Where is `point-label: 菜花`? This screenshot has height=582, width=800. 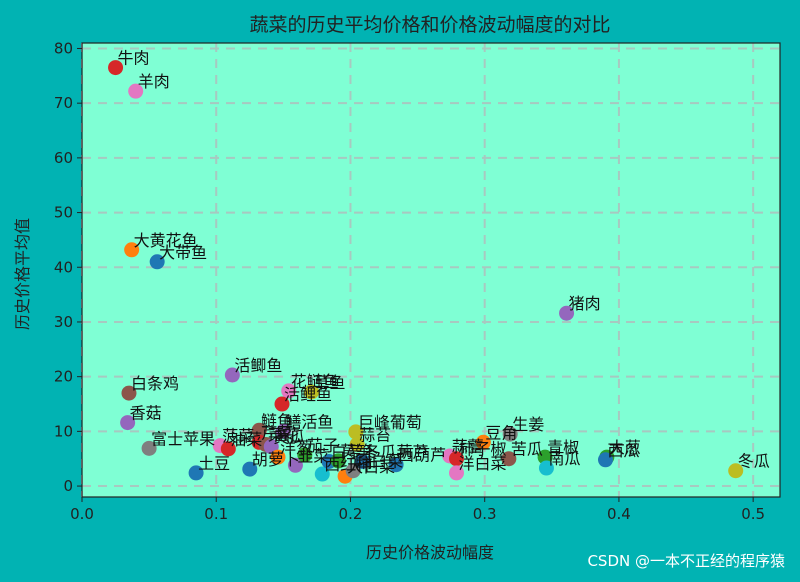
point-label: 菜花 is located at coordinates (284, 434).